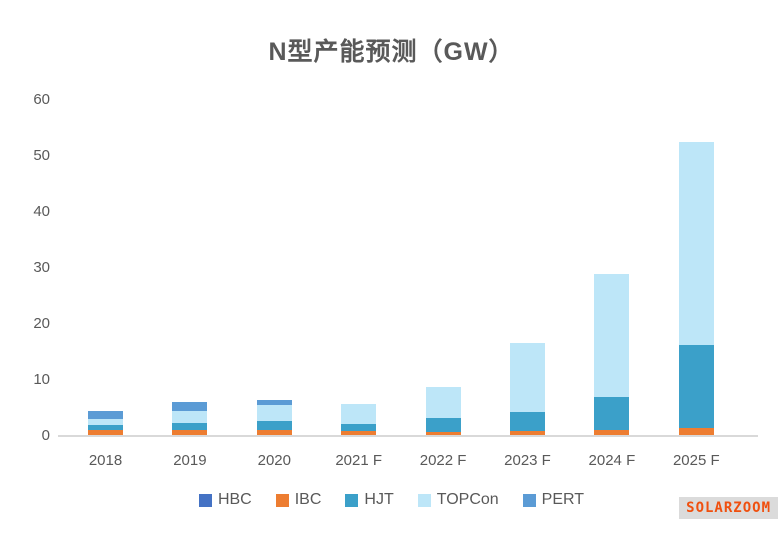 Image resolution: width=783 pixels, height=546 pixels. Describe the element at coordinates (234, 499) in the screenshot. I see `legend-label-hbc: HBC` at that location.